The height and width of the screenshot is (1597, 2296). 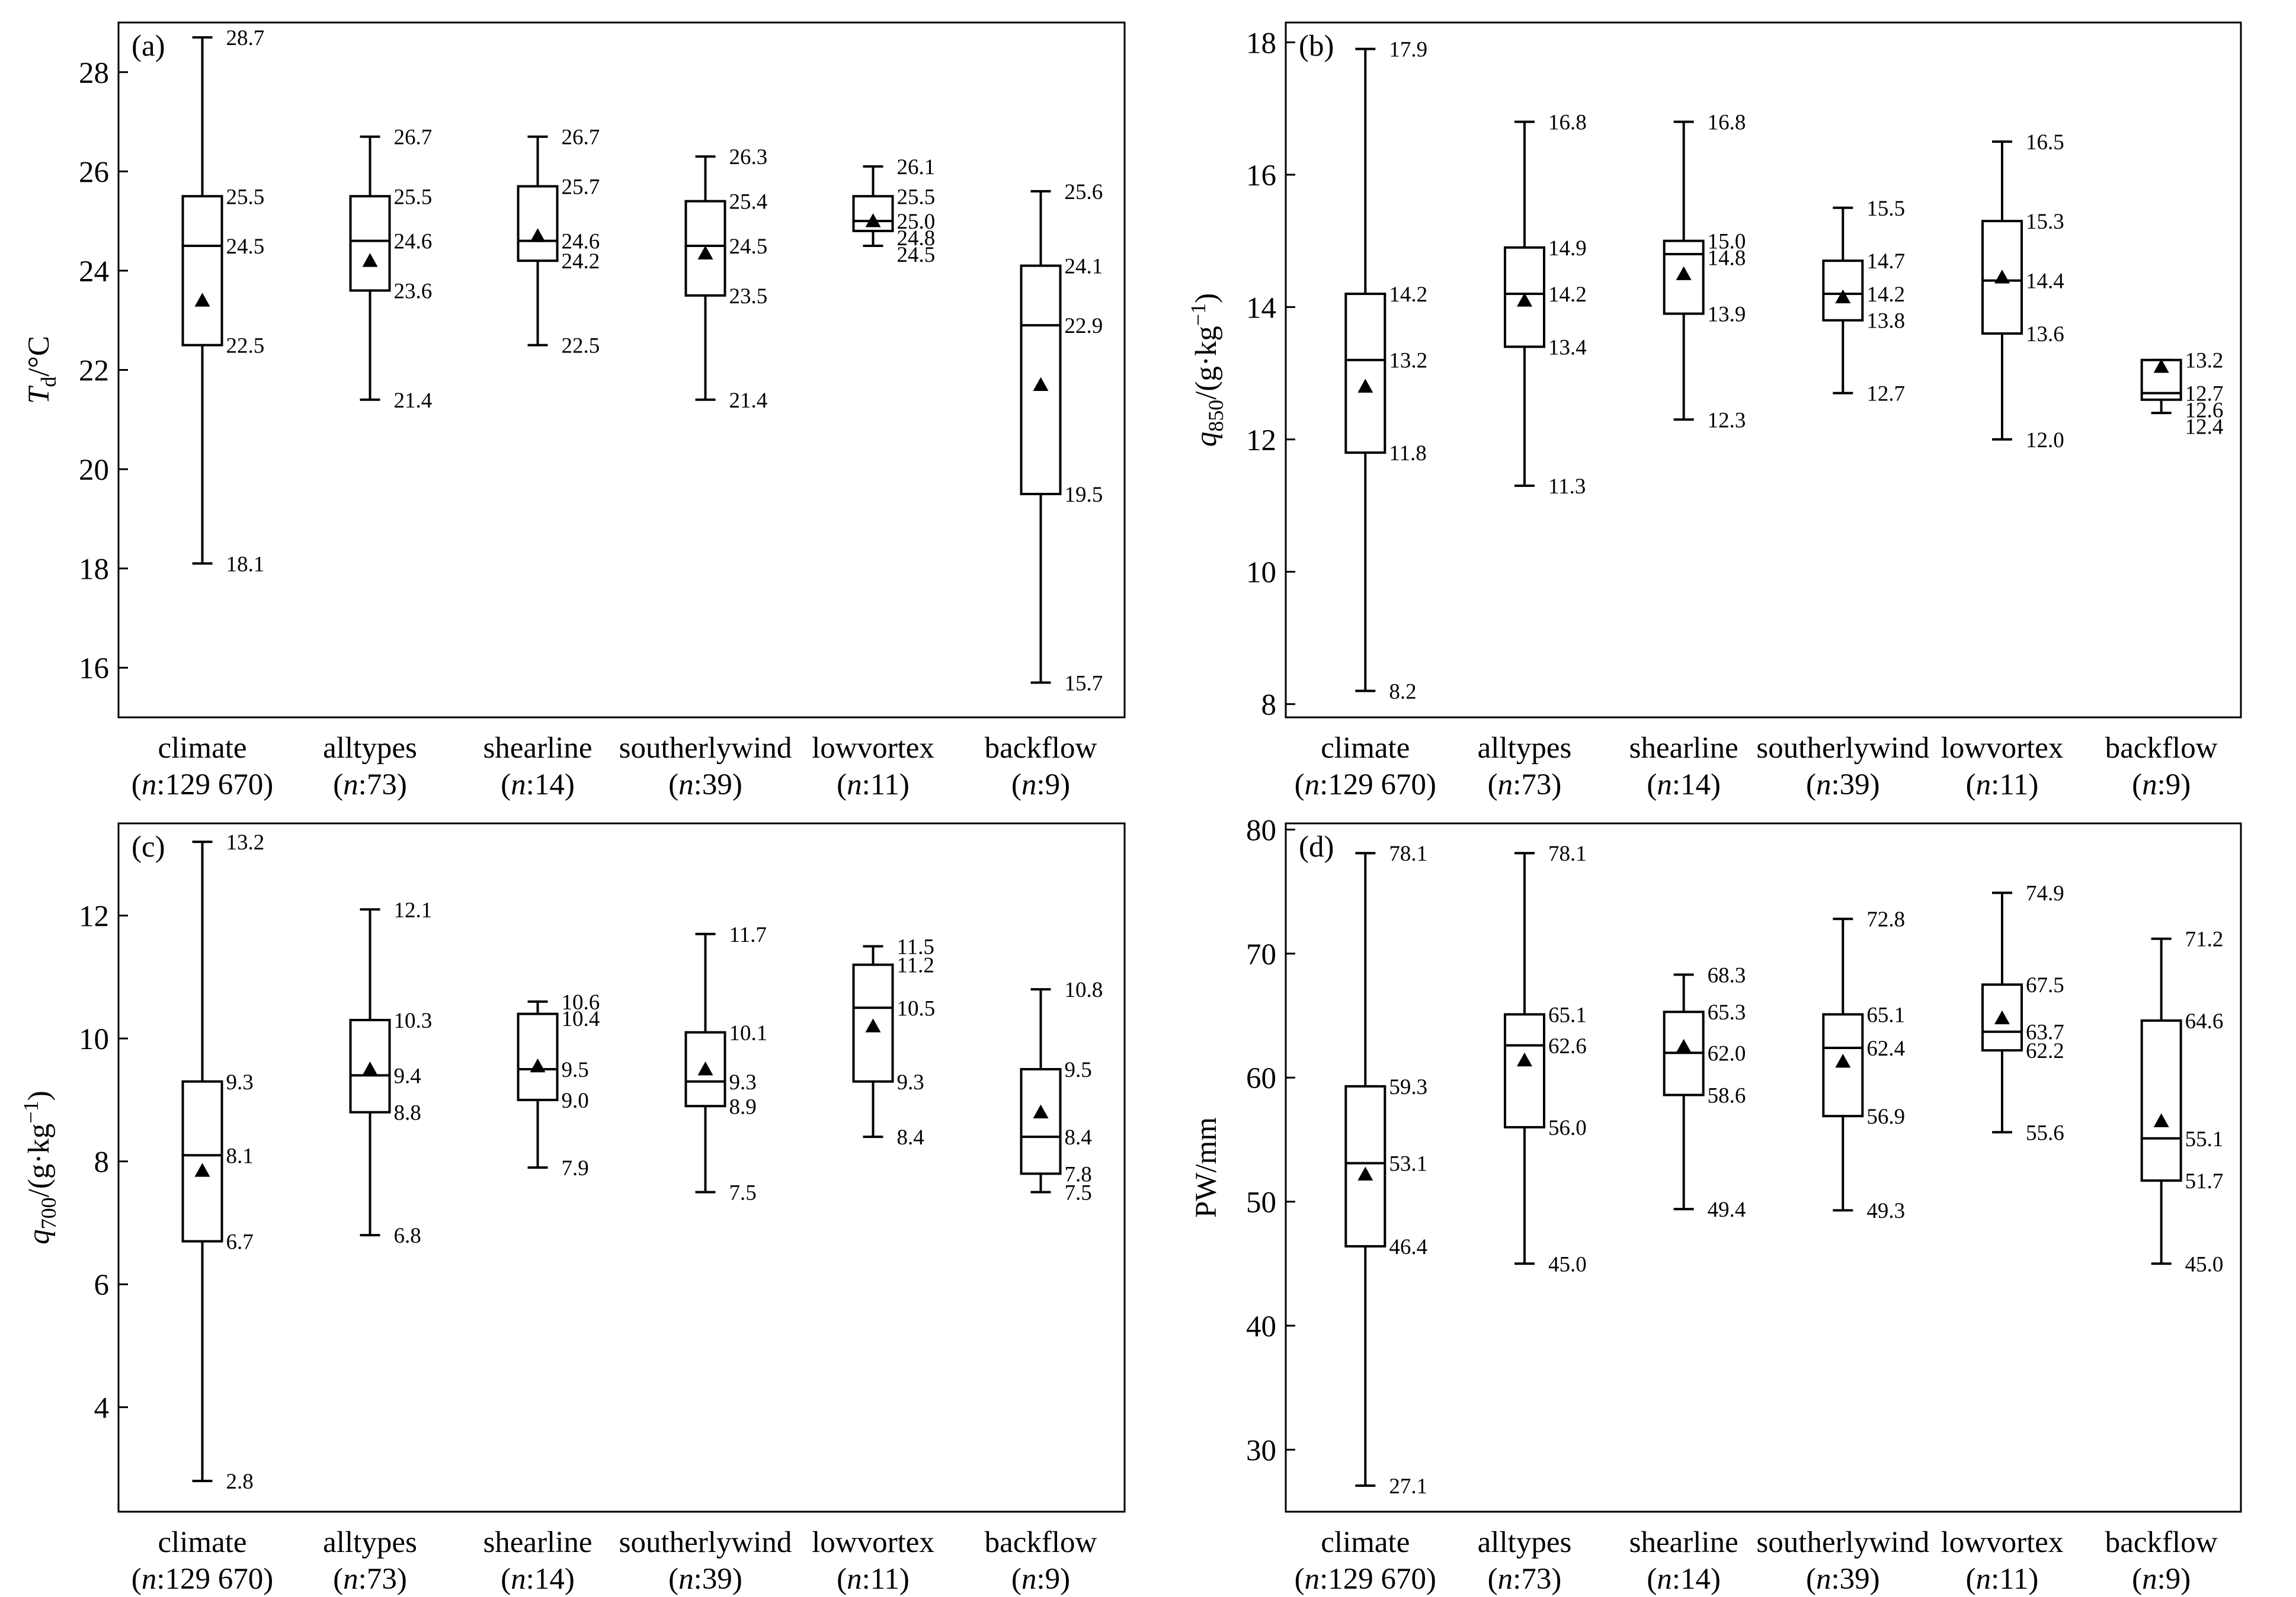 What do you see at coordinates (1316, 847) in the screenshot?
I see `panel-label: (d)` at bounding box center [1316, 847].